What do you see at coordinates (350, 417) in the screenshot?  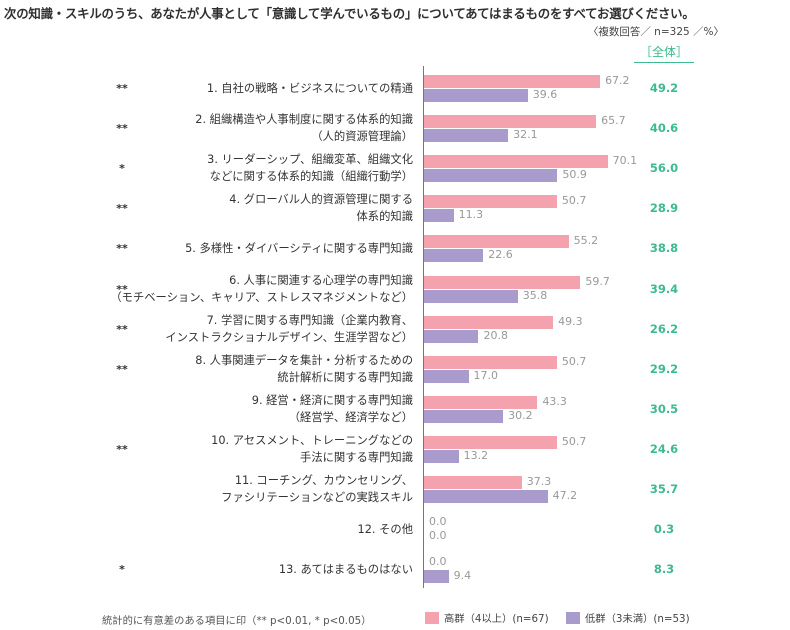 I see `category-label-9-line-2: （経営学、経済学など）` at bounding box center [350, 417].